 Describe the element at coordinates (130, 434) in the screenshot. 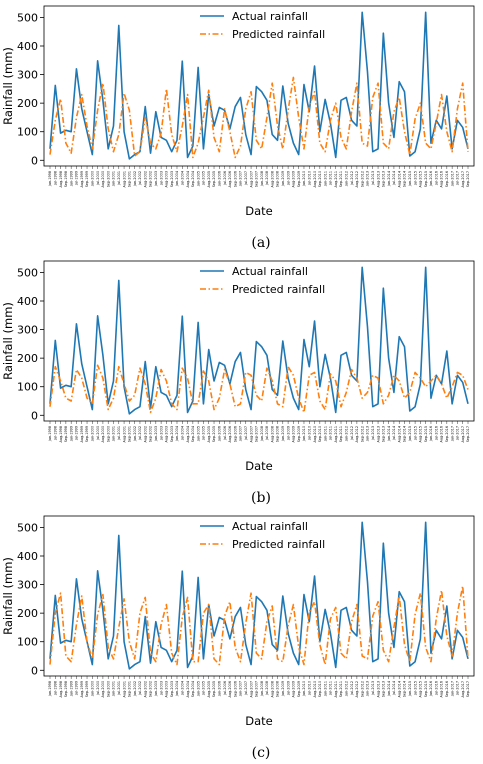

I see `x-tick-label: Sep-2001` at that location.